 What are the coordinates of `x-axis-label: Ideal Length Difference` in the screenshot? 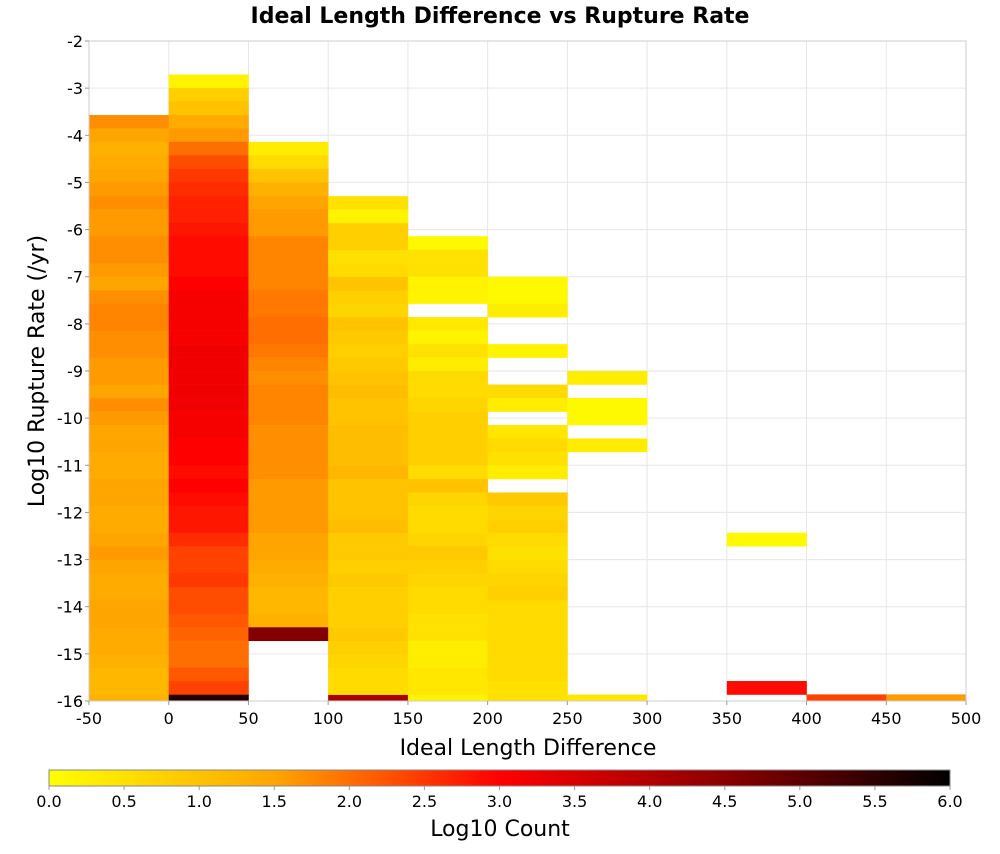 It's located at (528, 748).